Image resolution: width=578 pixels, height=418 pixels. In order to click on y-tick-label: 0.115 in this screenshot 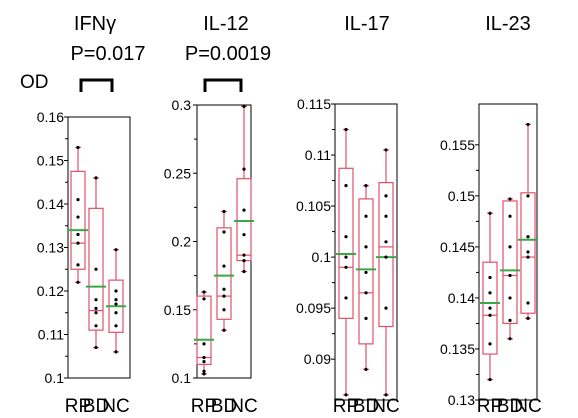, I will do `click(314, 104)`.